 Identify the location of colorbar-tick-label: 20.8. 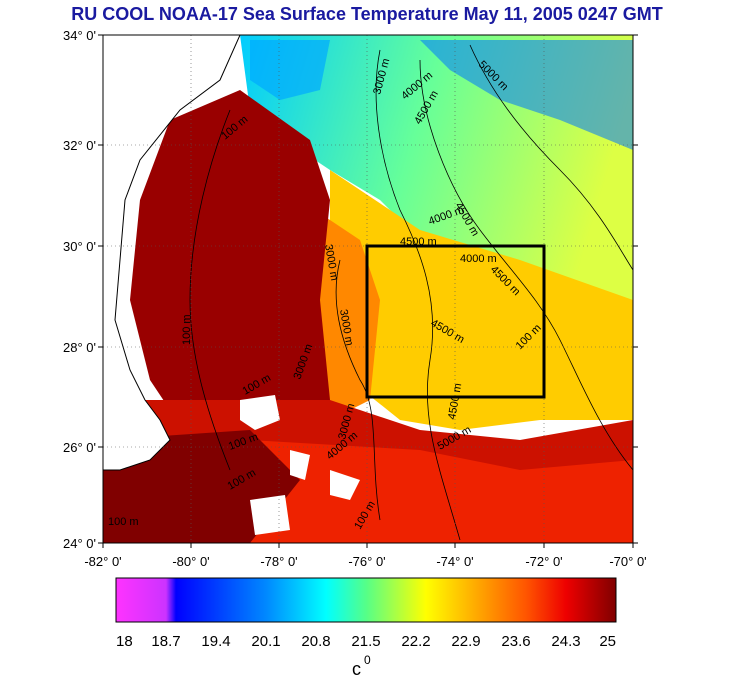
(315, 641).